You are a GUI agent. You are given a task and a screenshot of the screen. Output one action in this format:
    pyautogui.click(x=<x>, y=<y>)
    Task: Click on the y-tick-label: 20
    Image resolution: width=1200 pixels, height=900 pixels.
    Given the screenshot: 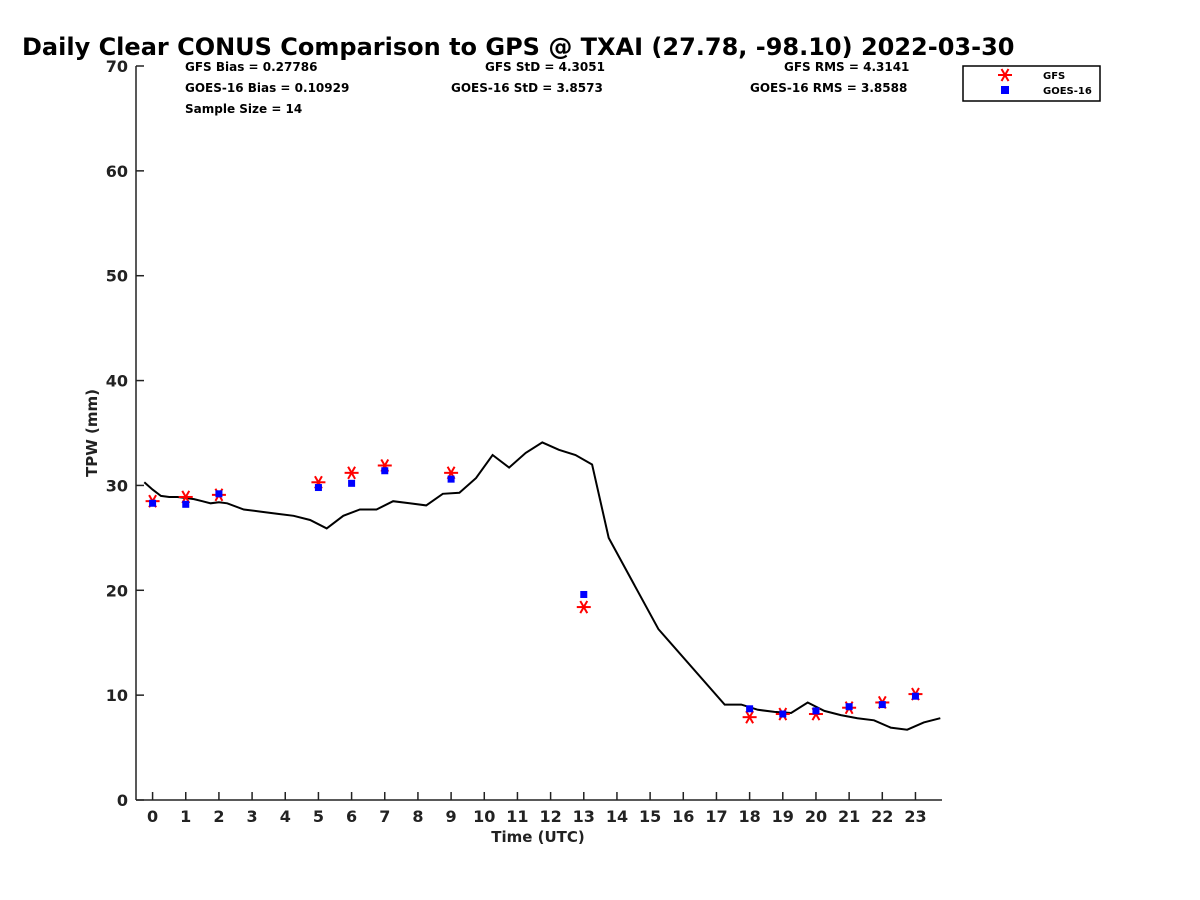 What is the action you would take?
    pyautogui.click(x=117, y=590)
    